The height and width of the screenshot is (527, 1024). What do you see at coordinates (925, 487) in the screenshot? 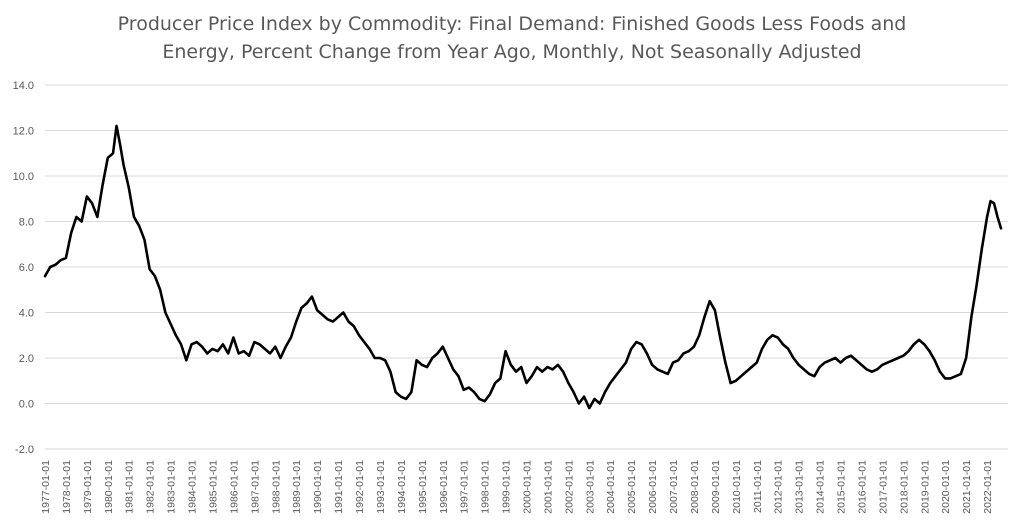
I see `x-tick-label: 2019-01-01` at bounding box center [925, 487].